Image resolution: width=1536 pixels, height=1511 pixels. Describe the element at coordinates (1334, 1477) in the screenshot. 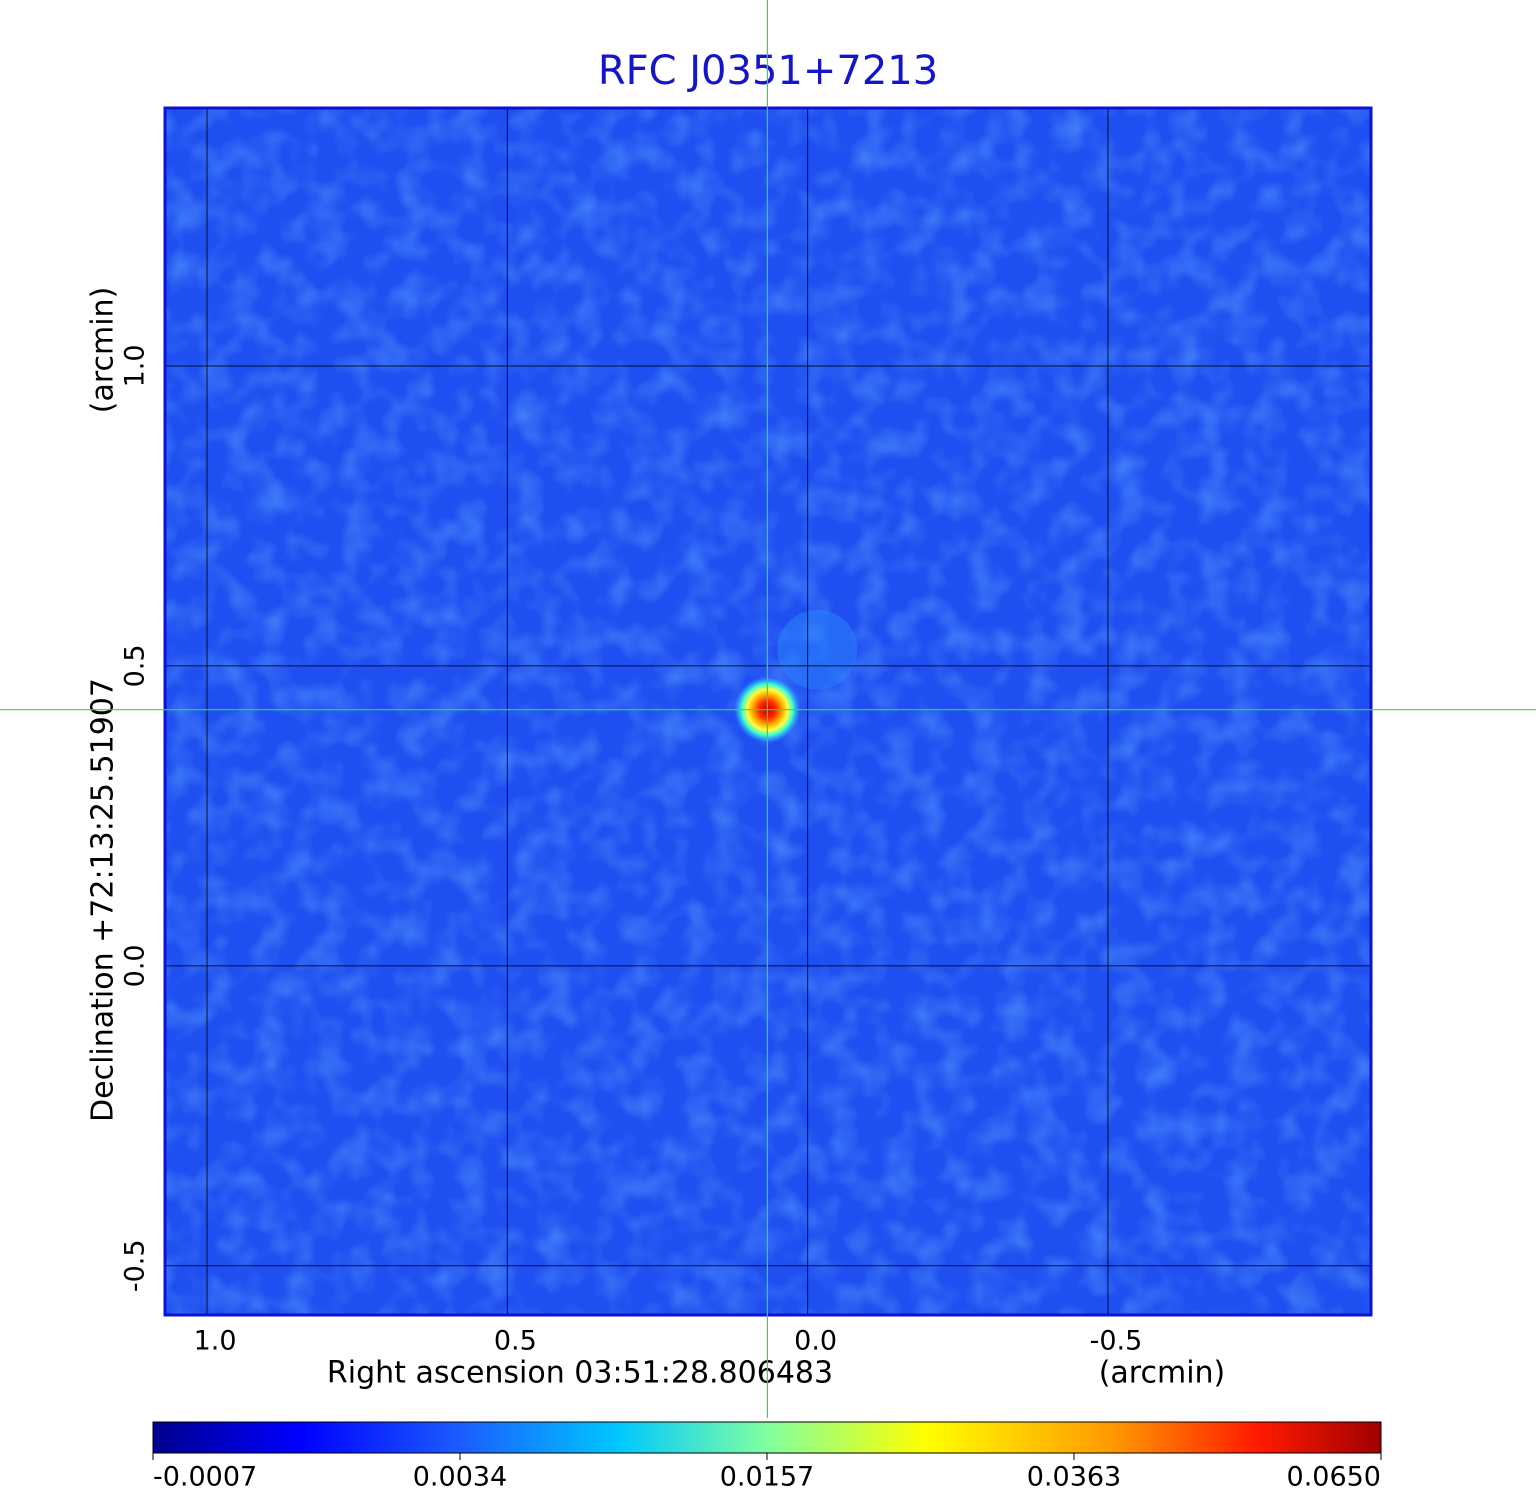

I see `colorbar-tick-label: 0.0650` at that location.